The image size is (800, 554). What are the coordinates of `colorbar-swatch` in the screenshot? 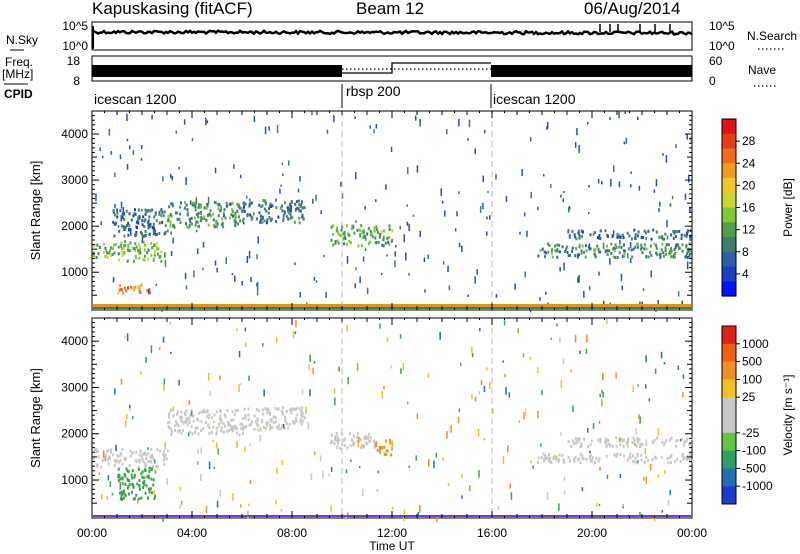 It's located at (729, 459).